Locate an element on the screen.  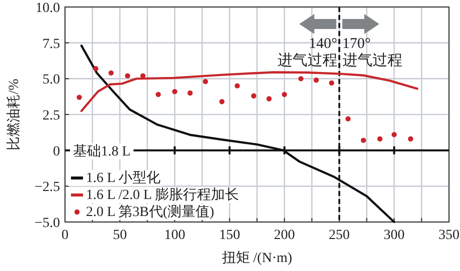
x-tick-label: 200 is located at coordinates (284, 235).